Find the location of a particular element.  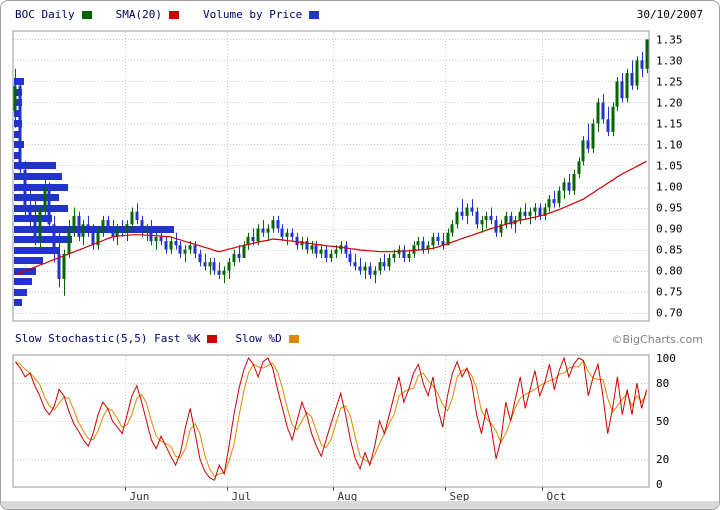

stochastic-axis-labels: 100 80 50 20 0 is located at coordinates (666, 421).